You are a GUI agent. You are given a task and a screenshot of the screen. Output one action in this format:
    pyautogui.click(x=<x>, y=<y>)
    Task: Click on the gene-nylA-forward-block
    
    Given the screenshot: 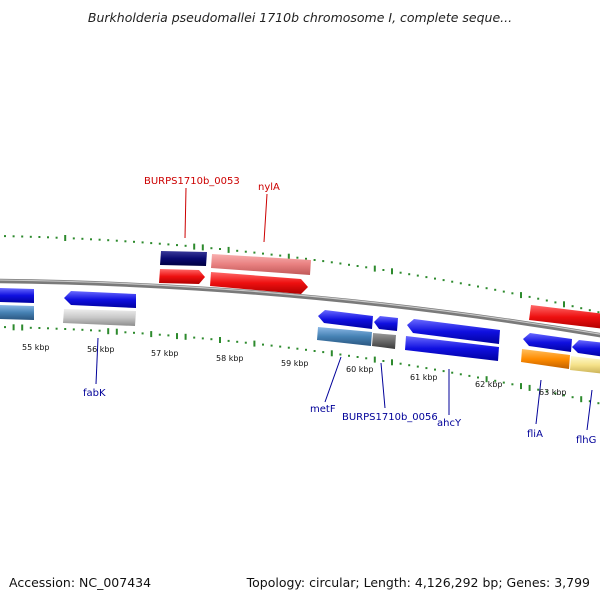 What is the action you would take?
    pyautogui.click(x=261, y=264)
    